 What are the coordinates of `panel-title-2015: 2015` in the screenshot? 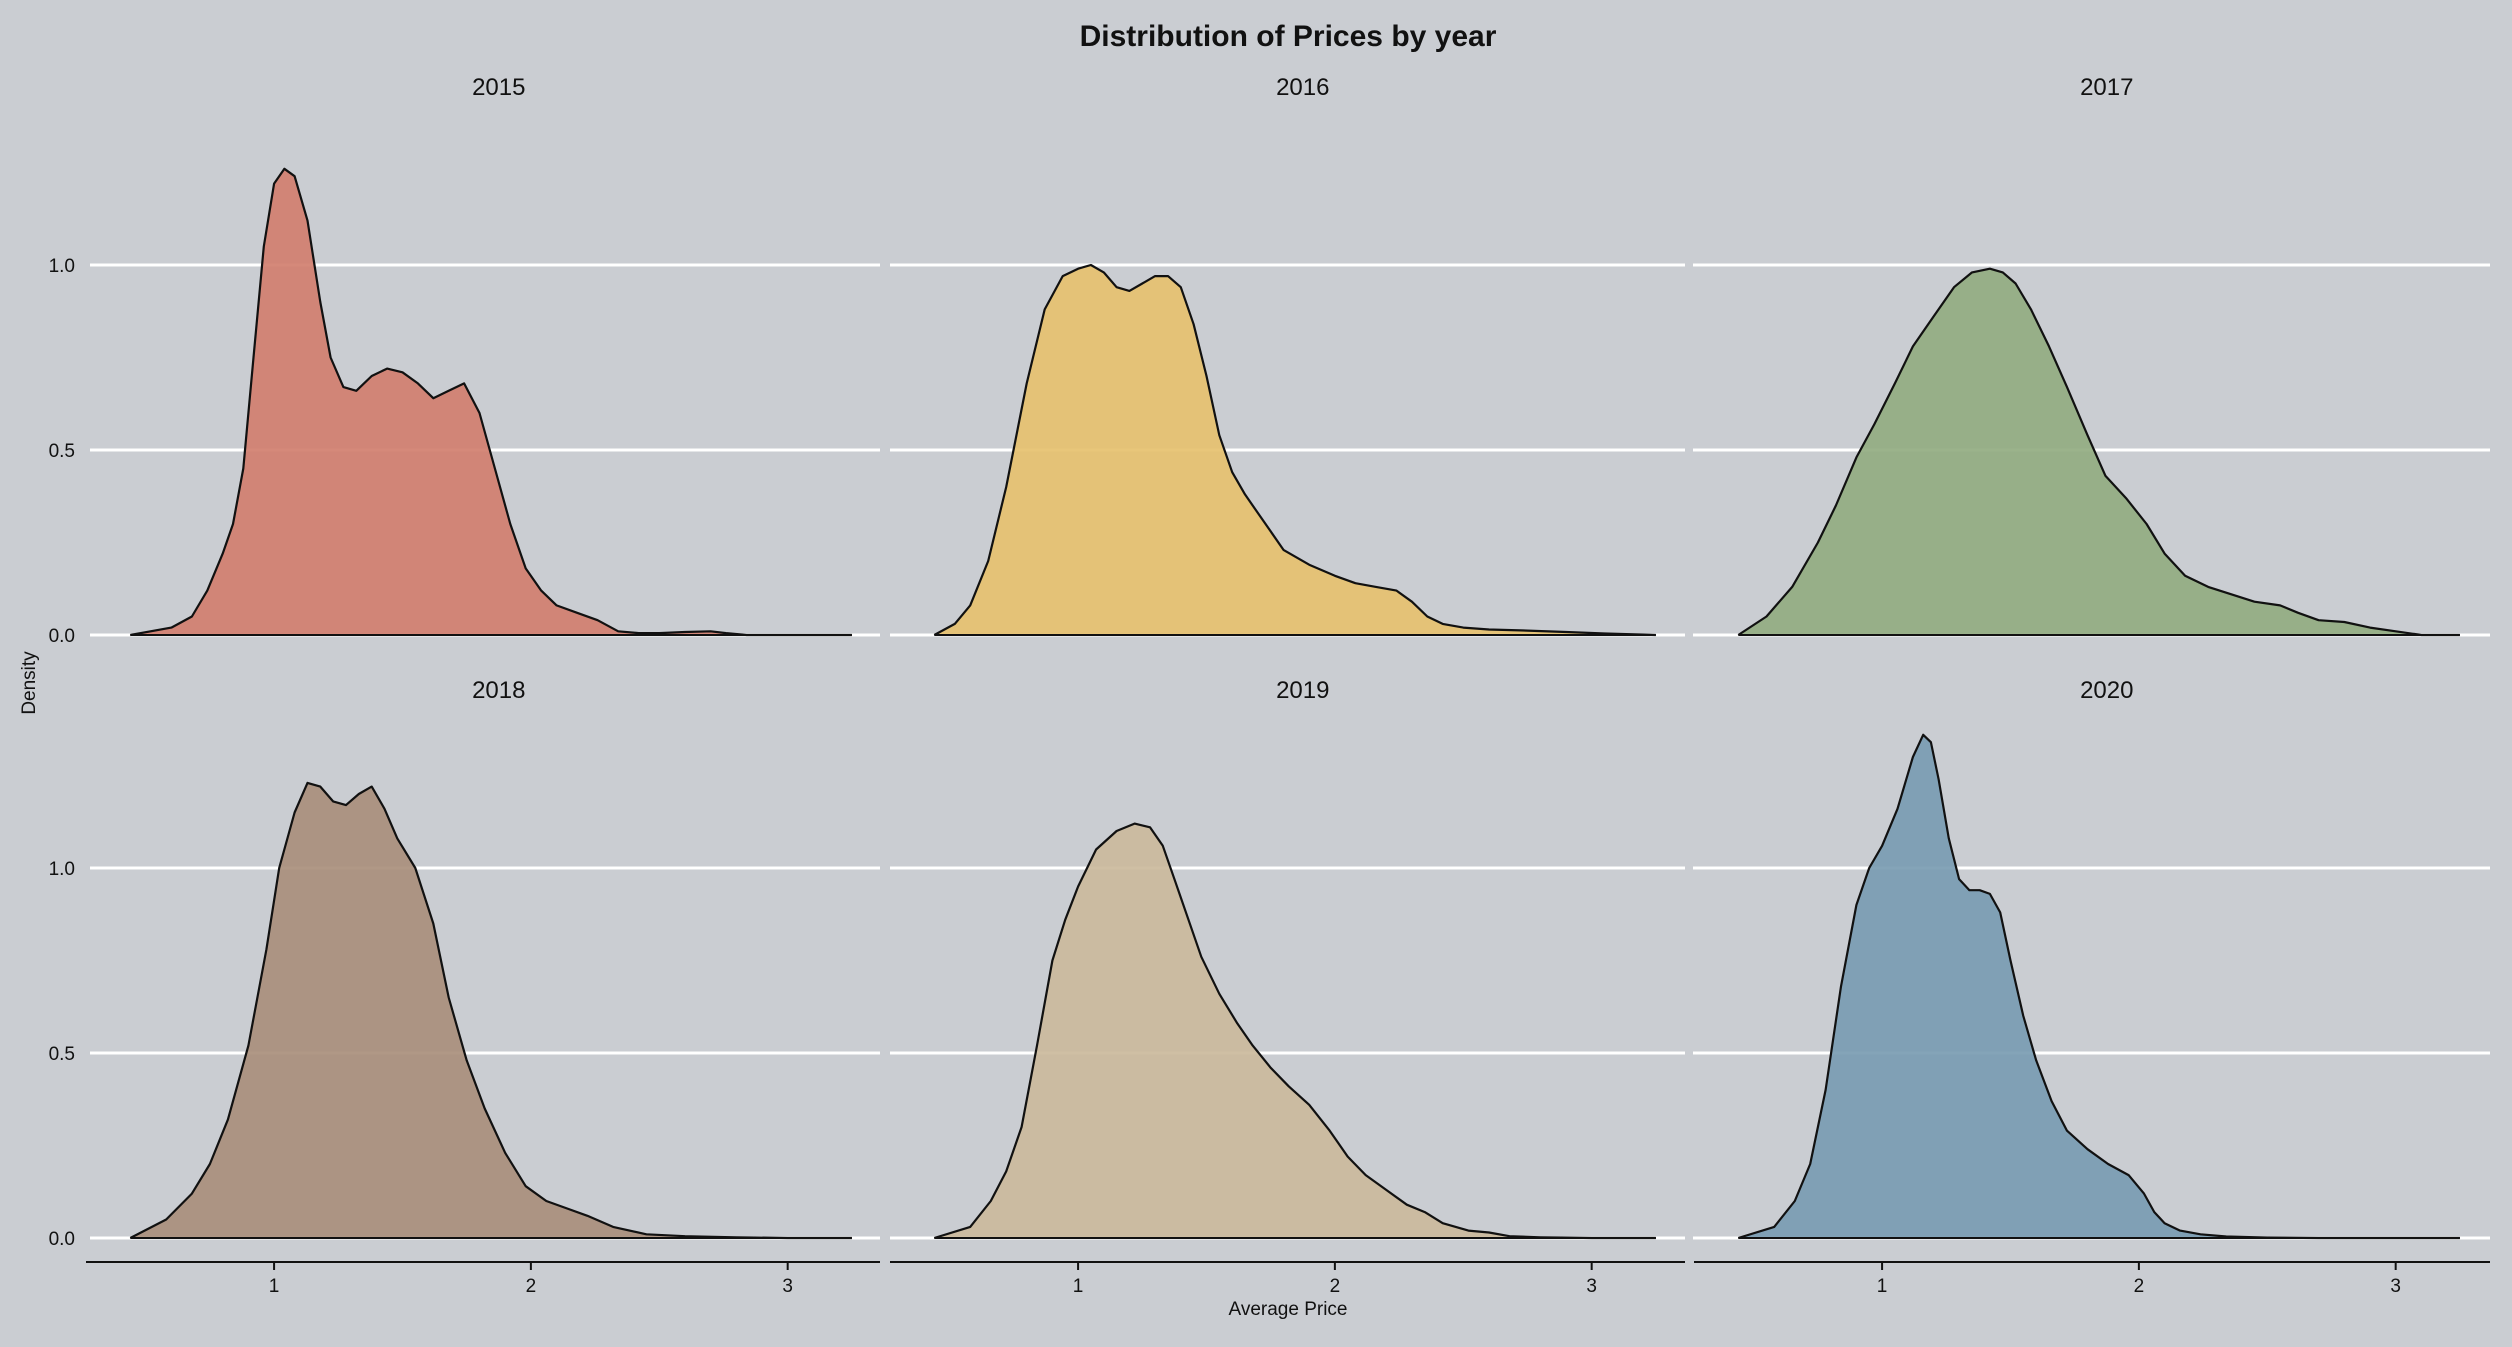 It's located at (498, 87).